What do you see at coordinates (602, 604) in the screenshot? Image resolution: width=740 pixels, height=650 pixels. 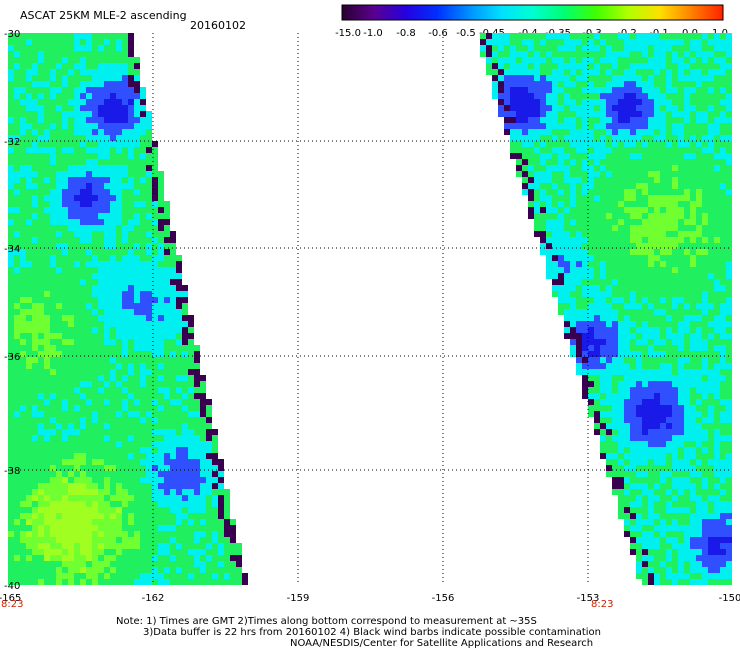 I see `pass-time-right: 8:23` at bounding box center [602, 604].